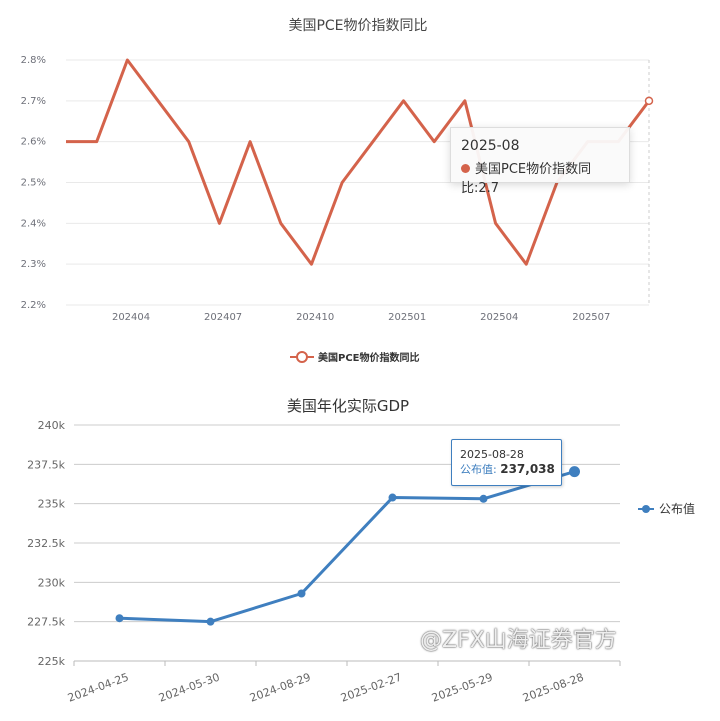  What do you see at coordinates (407, 317) in the screenshot?
I see `x-tick-label: 202501` at bounding box center [407, 317].